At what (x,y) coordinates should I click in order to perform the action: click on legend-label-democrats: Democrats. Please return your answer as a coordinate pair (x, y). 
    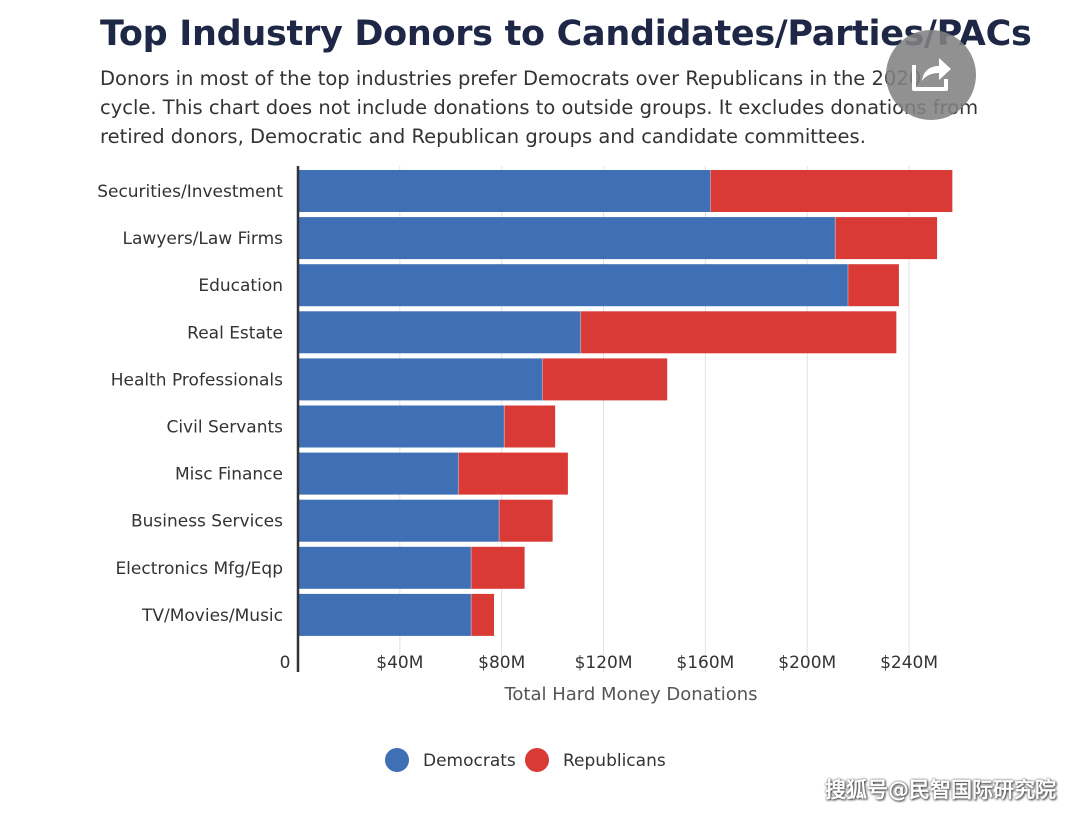
    Looking at the image, I should click on (469, 761).